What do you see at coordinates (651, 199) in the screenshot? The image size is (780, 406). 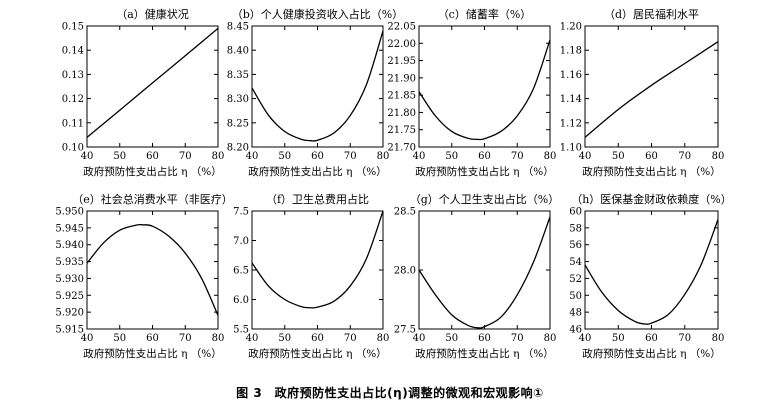 I see `panel-h-title: （h）医保基金财政依赖度（%）` at bounding box center [651, 199].